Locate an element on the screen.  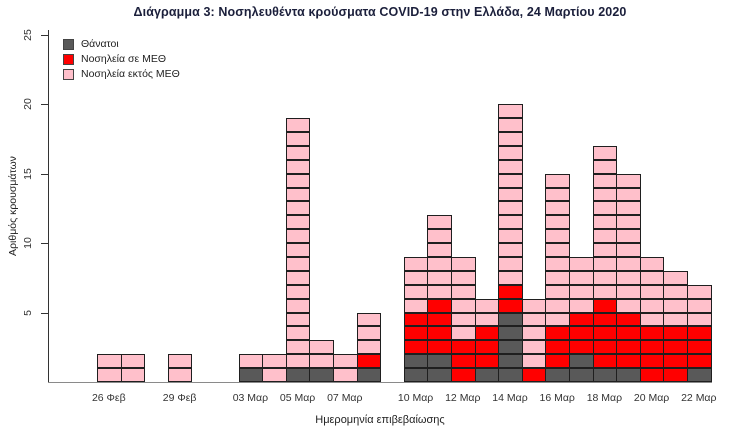
x-axis-title: Ημερομηνία επιβεβαίωσης is located at coordinates (380, 420).